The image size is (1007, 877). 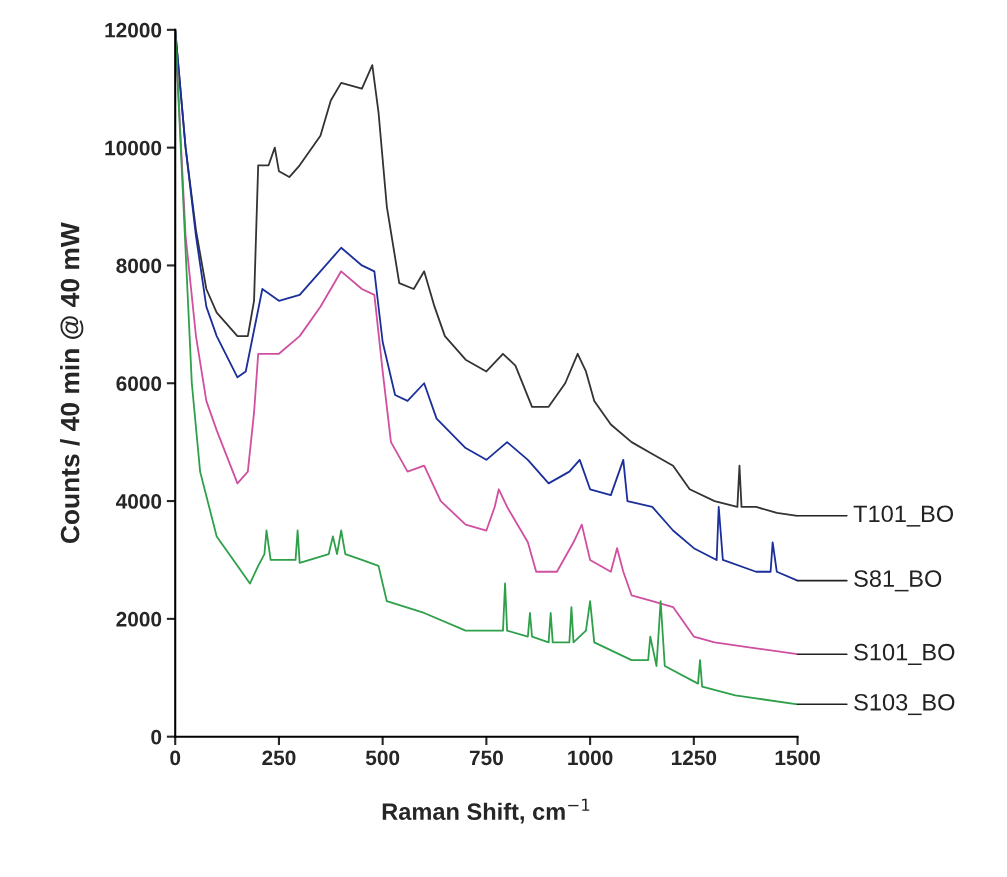 What do you see at coordinates (279, 758) in the screenshot?
I see `x-tick-label: 250` at bounding box center [279, 758].